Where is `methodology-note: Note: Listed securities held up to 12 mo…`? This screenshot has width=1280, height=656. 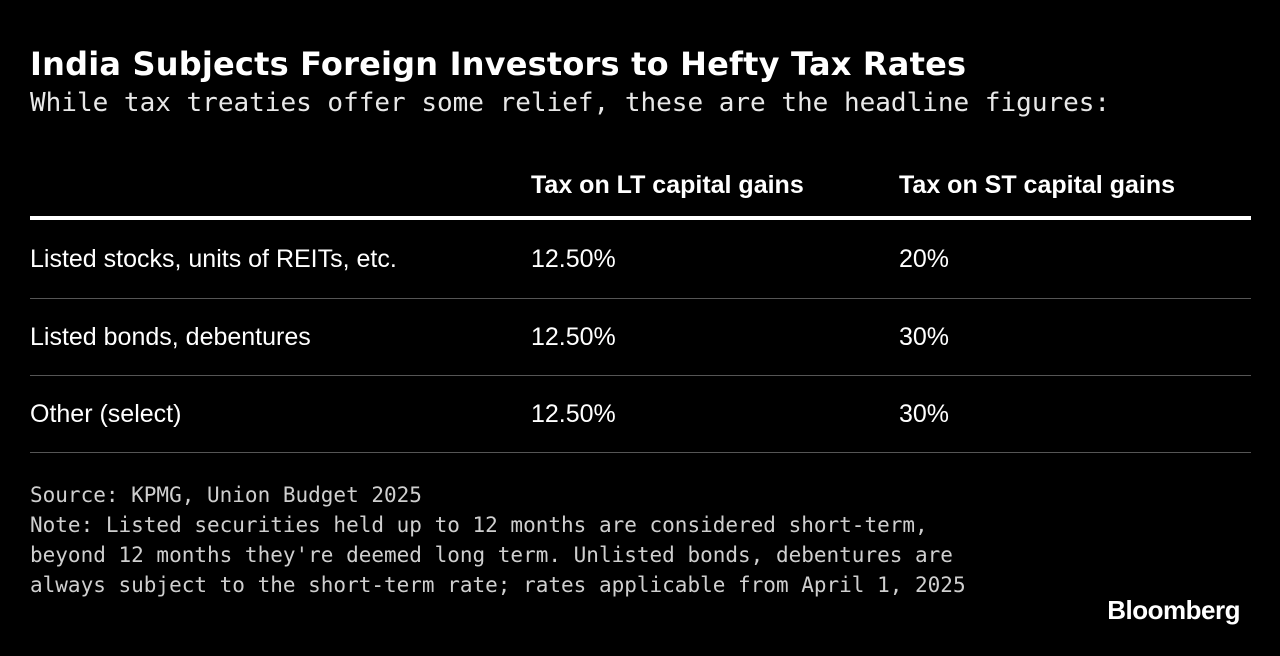
methodology-note: Note: Listed securities held up to 12 mo… is located at coordinates (498, 555).